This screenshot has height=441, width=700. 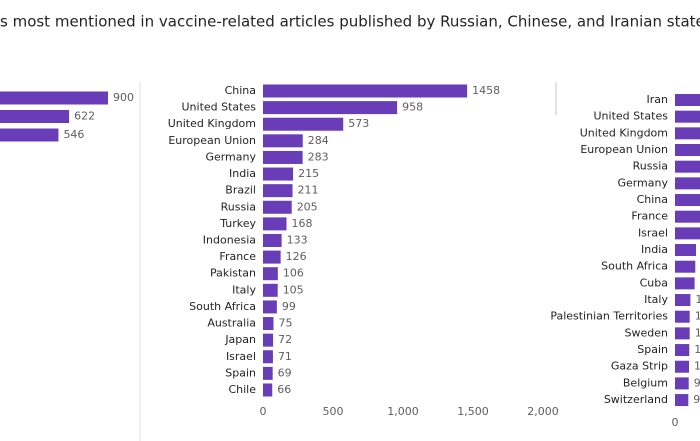 What do you see at coordinates (296, 256) in the screenshot?
I see `data-label: 126` at bounding box center [296, 256].